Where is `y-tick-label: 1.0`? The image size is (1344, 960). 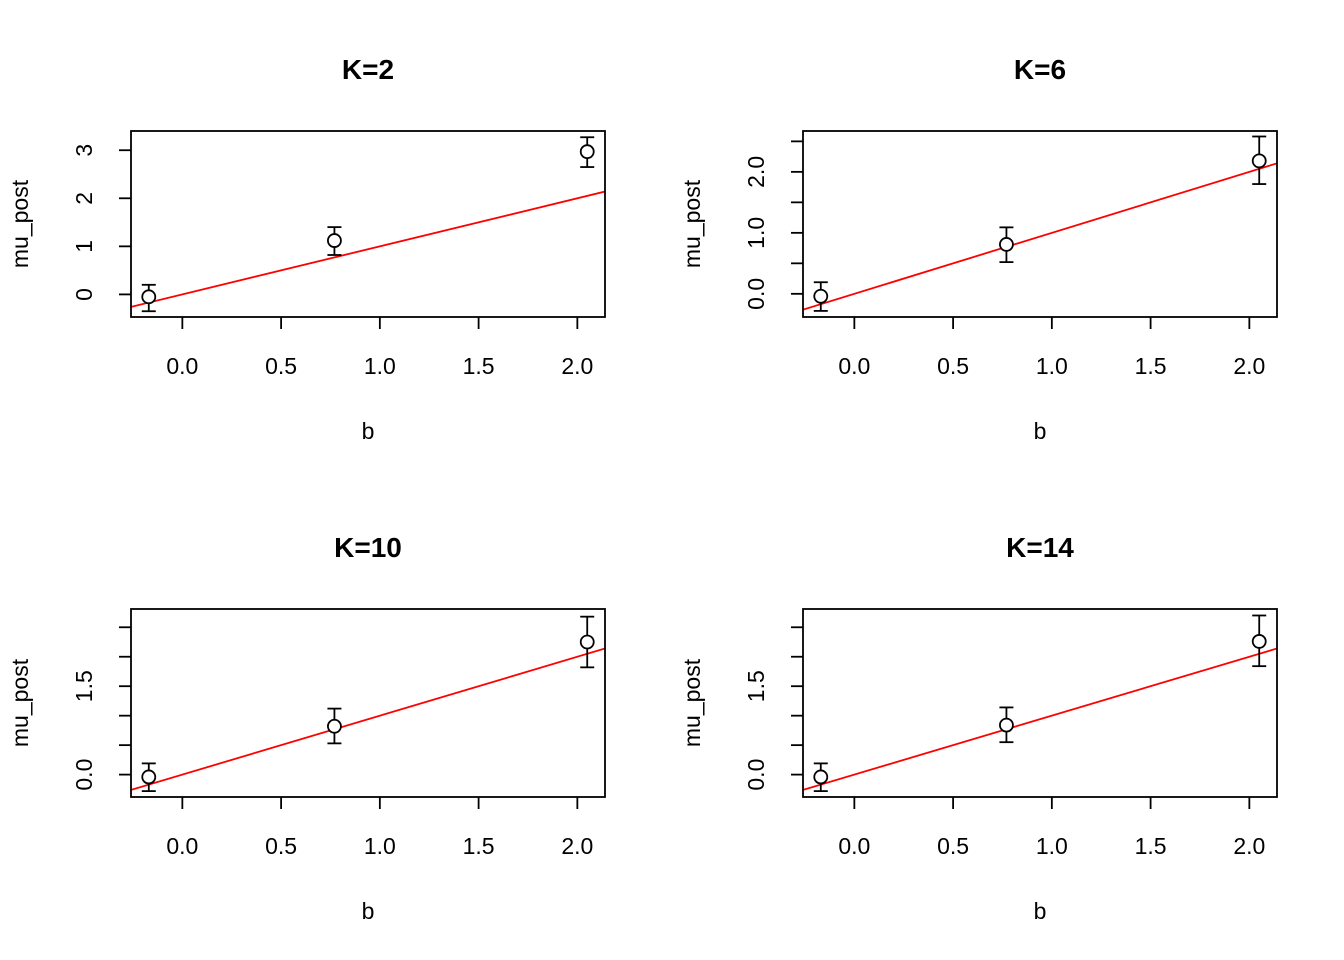 y-tick-label: 1.0 is located at coordinates (756, 233).